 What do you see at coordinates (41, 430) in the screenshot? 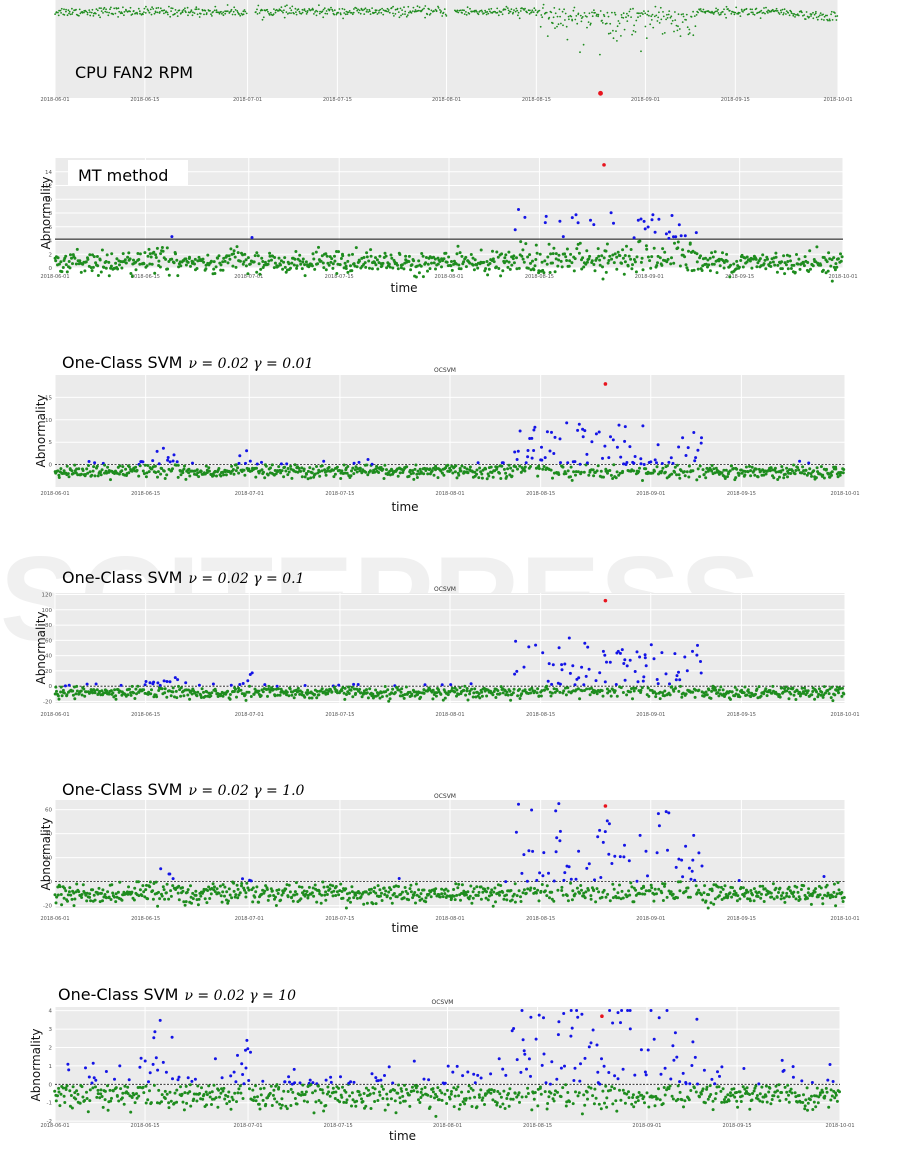
I see `y-axis-label: Abnormality` at bounding box center [41, 430].